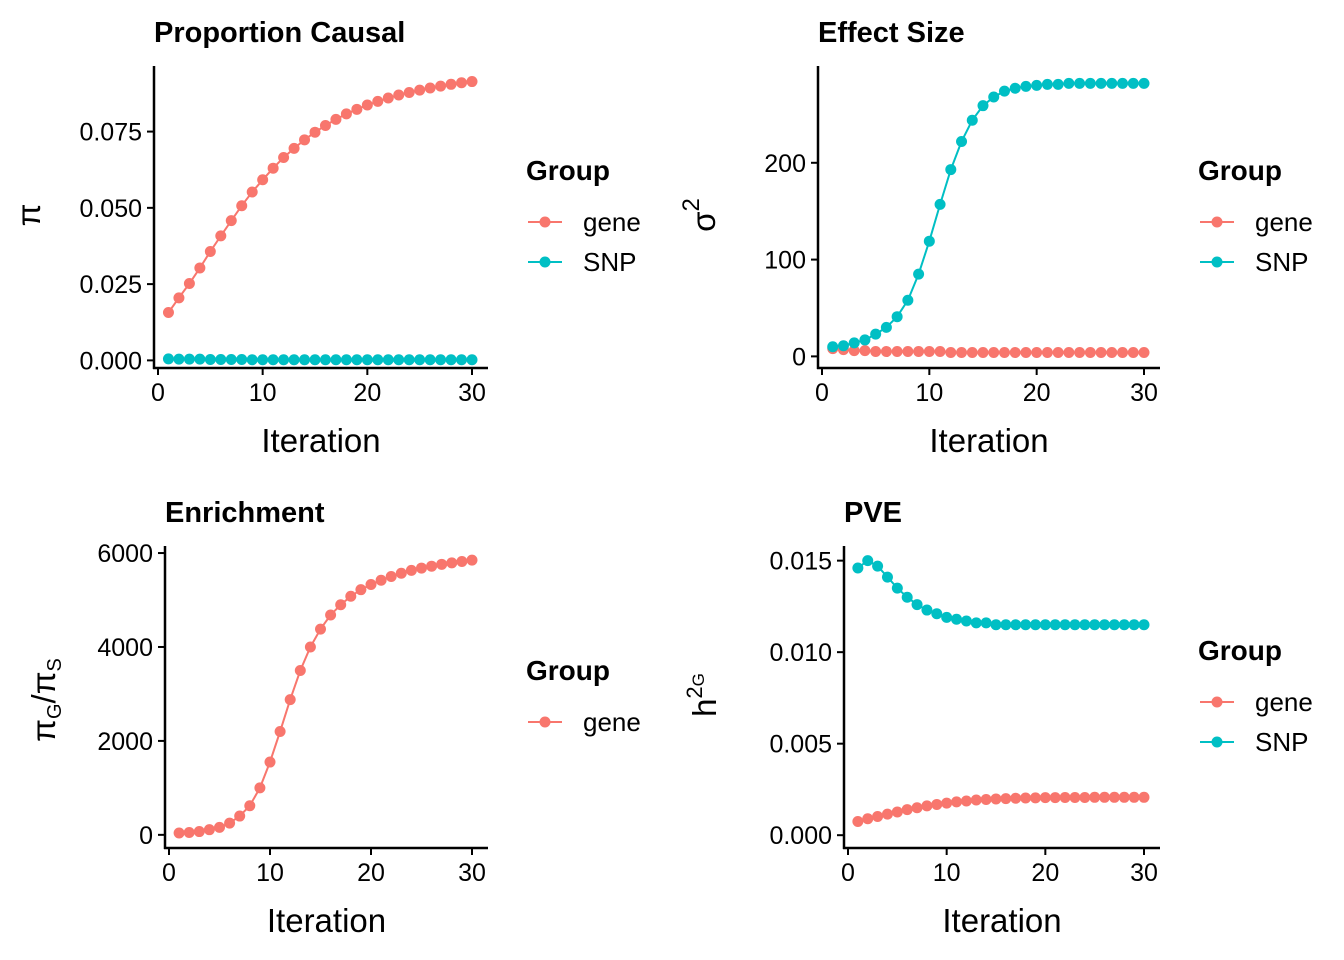 The image size is (1344, 960). I want to click on y-tick-label: 100, so click(785, 261).